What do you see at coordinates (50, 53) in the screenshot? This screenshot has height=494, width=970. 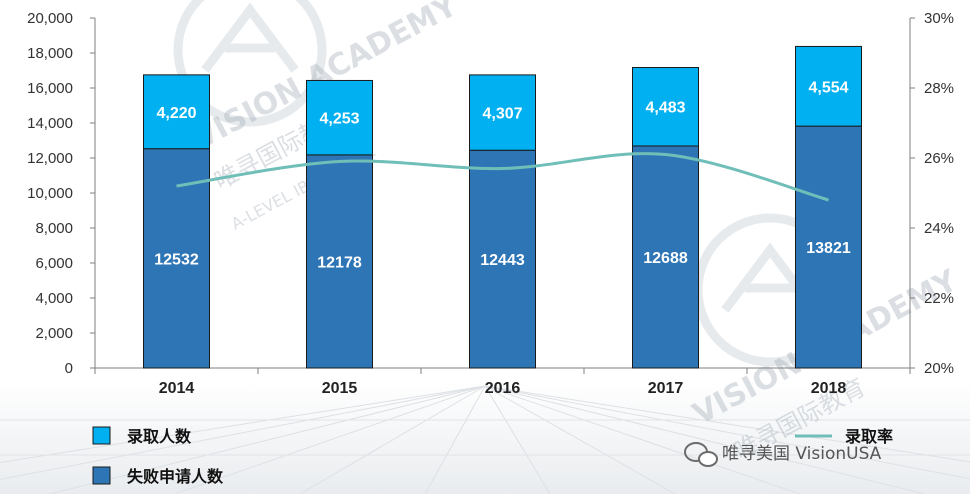 I see `left-axis-tick-label: 18,000` at bounding box center [50, 53].